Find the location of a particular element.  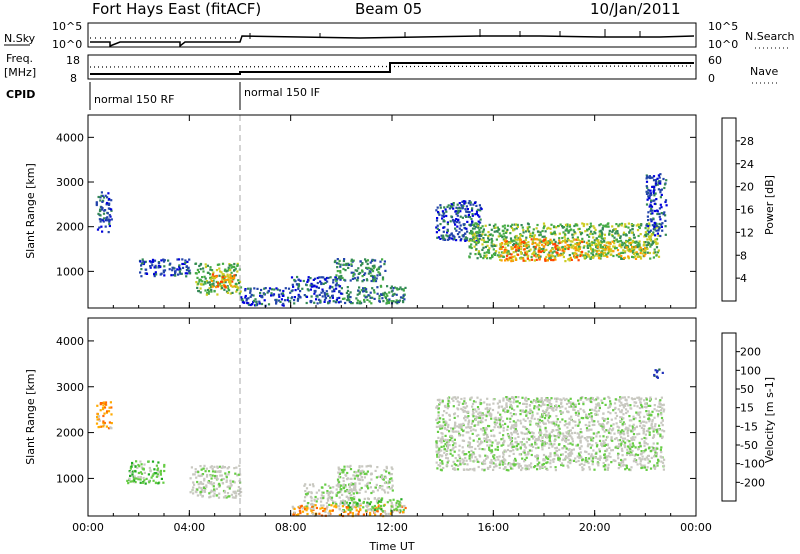

data-region is located at coordinates (564, 241).